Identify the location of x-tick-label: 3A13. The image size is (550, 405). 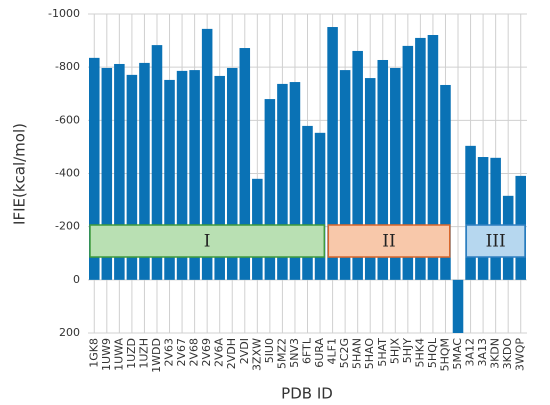
(482, 352).